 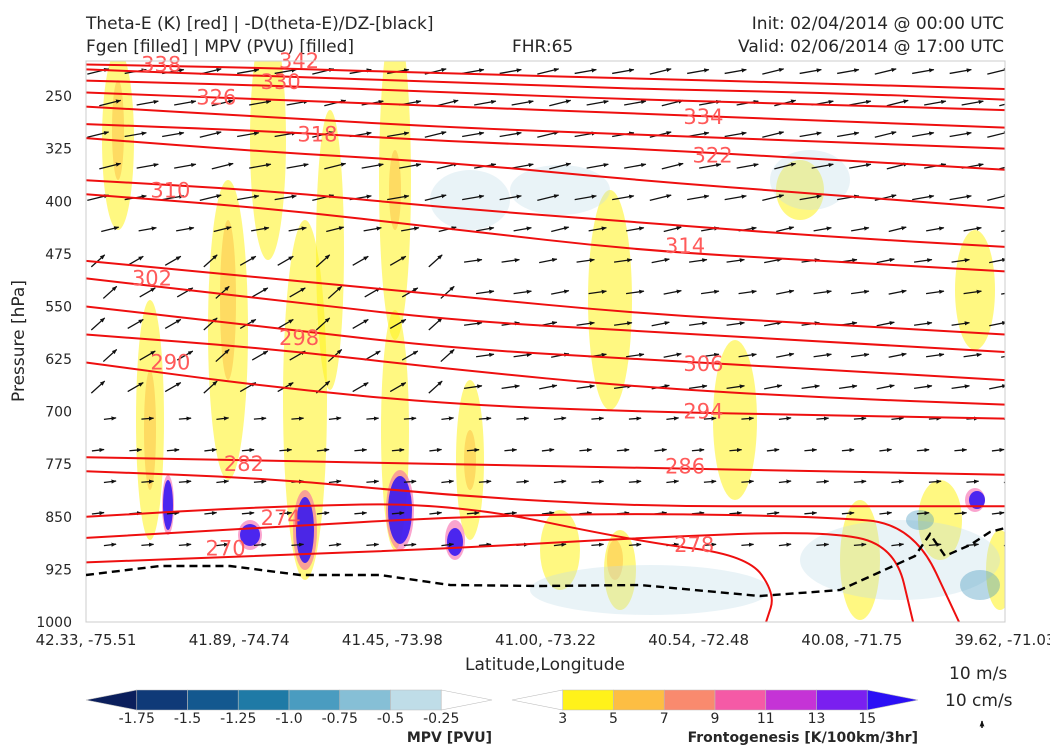 What do you see at coordinates (187, 719) in the screenshot?
I see `colorbar-tick-label: -1.5` at bounding box center [187, 719].